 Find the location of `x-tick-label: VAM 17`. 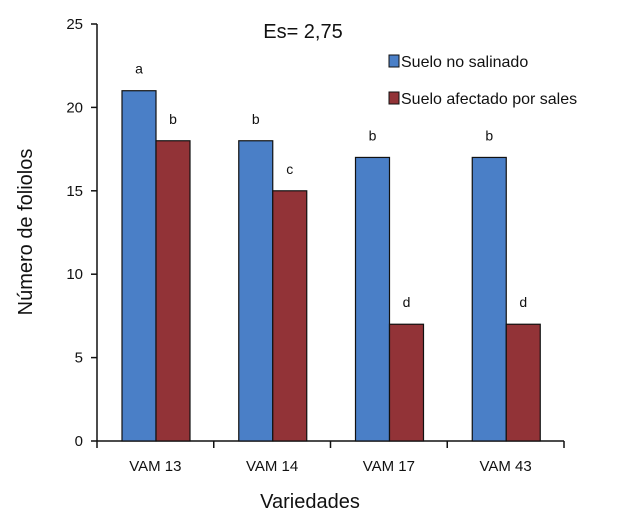

x-tick-label: VAM 17 is located at coordinates (389, 466).